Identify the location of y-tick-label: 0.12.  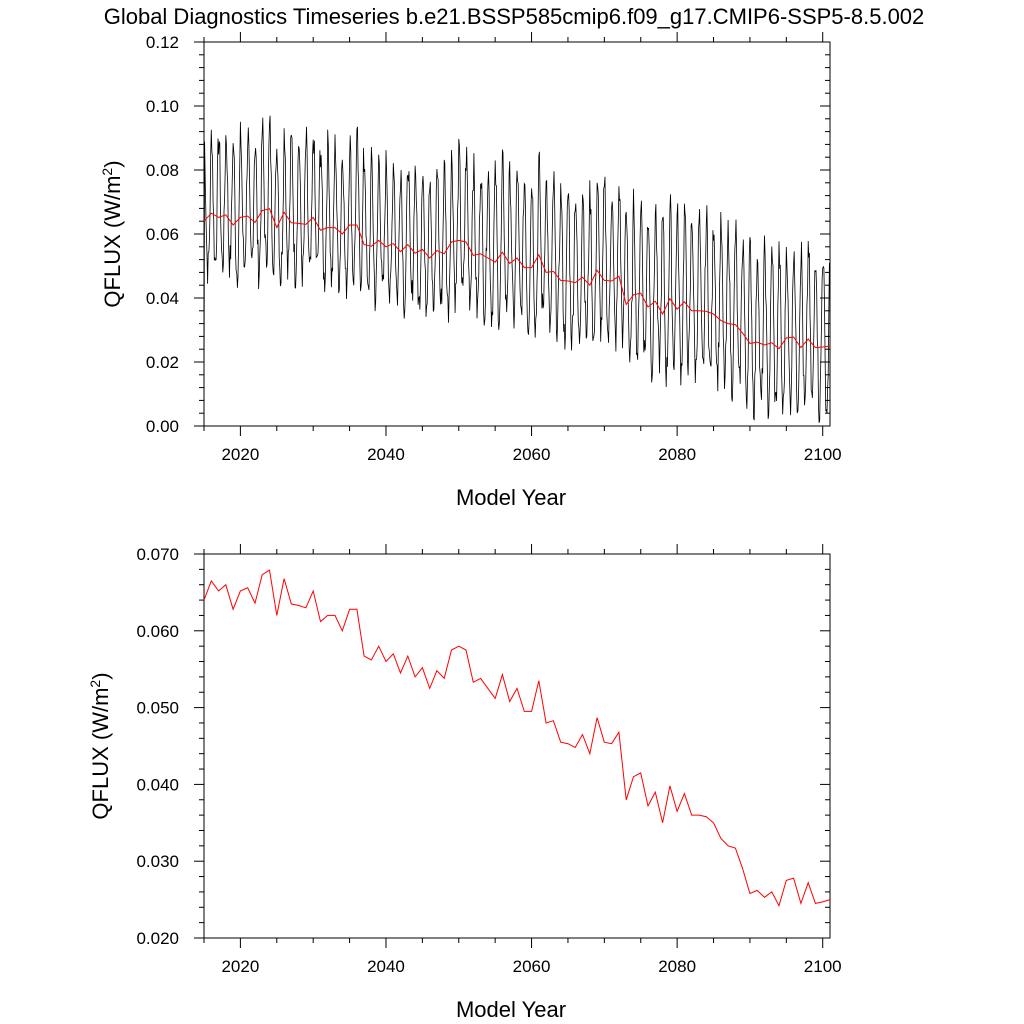
(162, 42).